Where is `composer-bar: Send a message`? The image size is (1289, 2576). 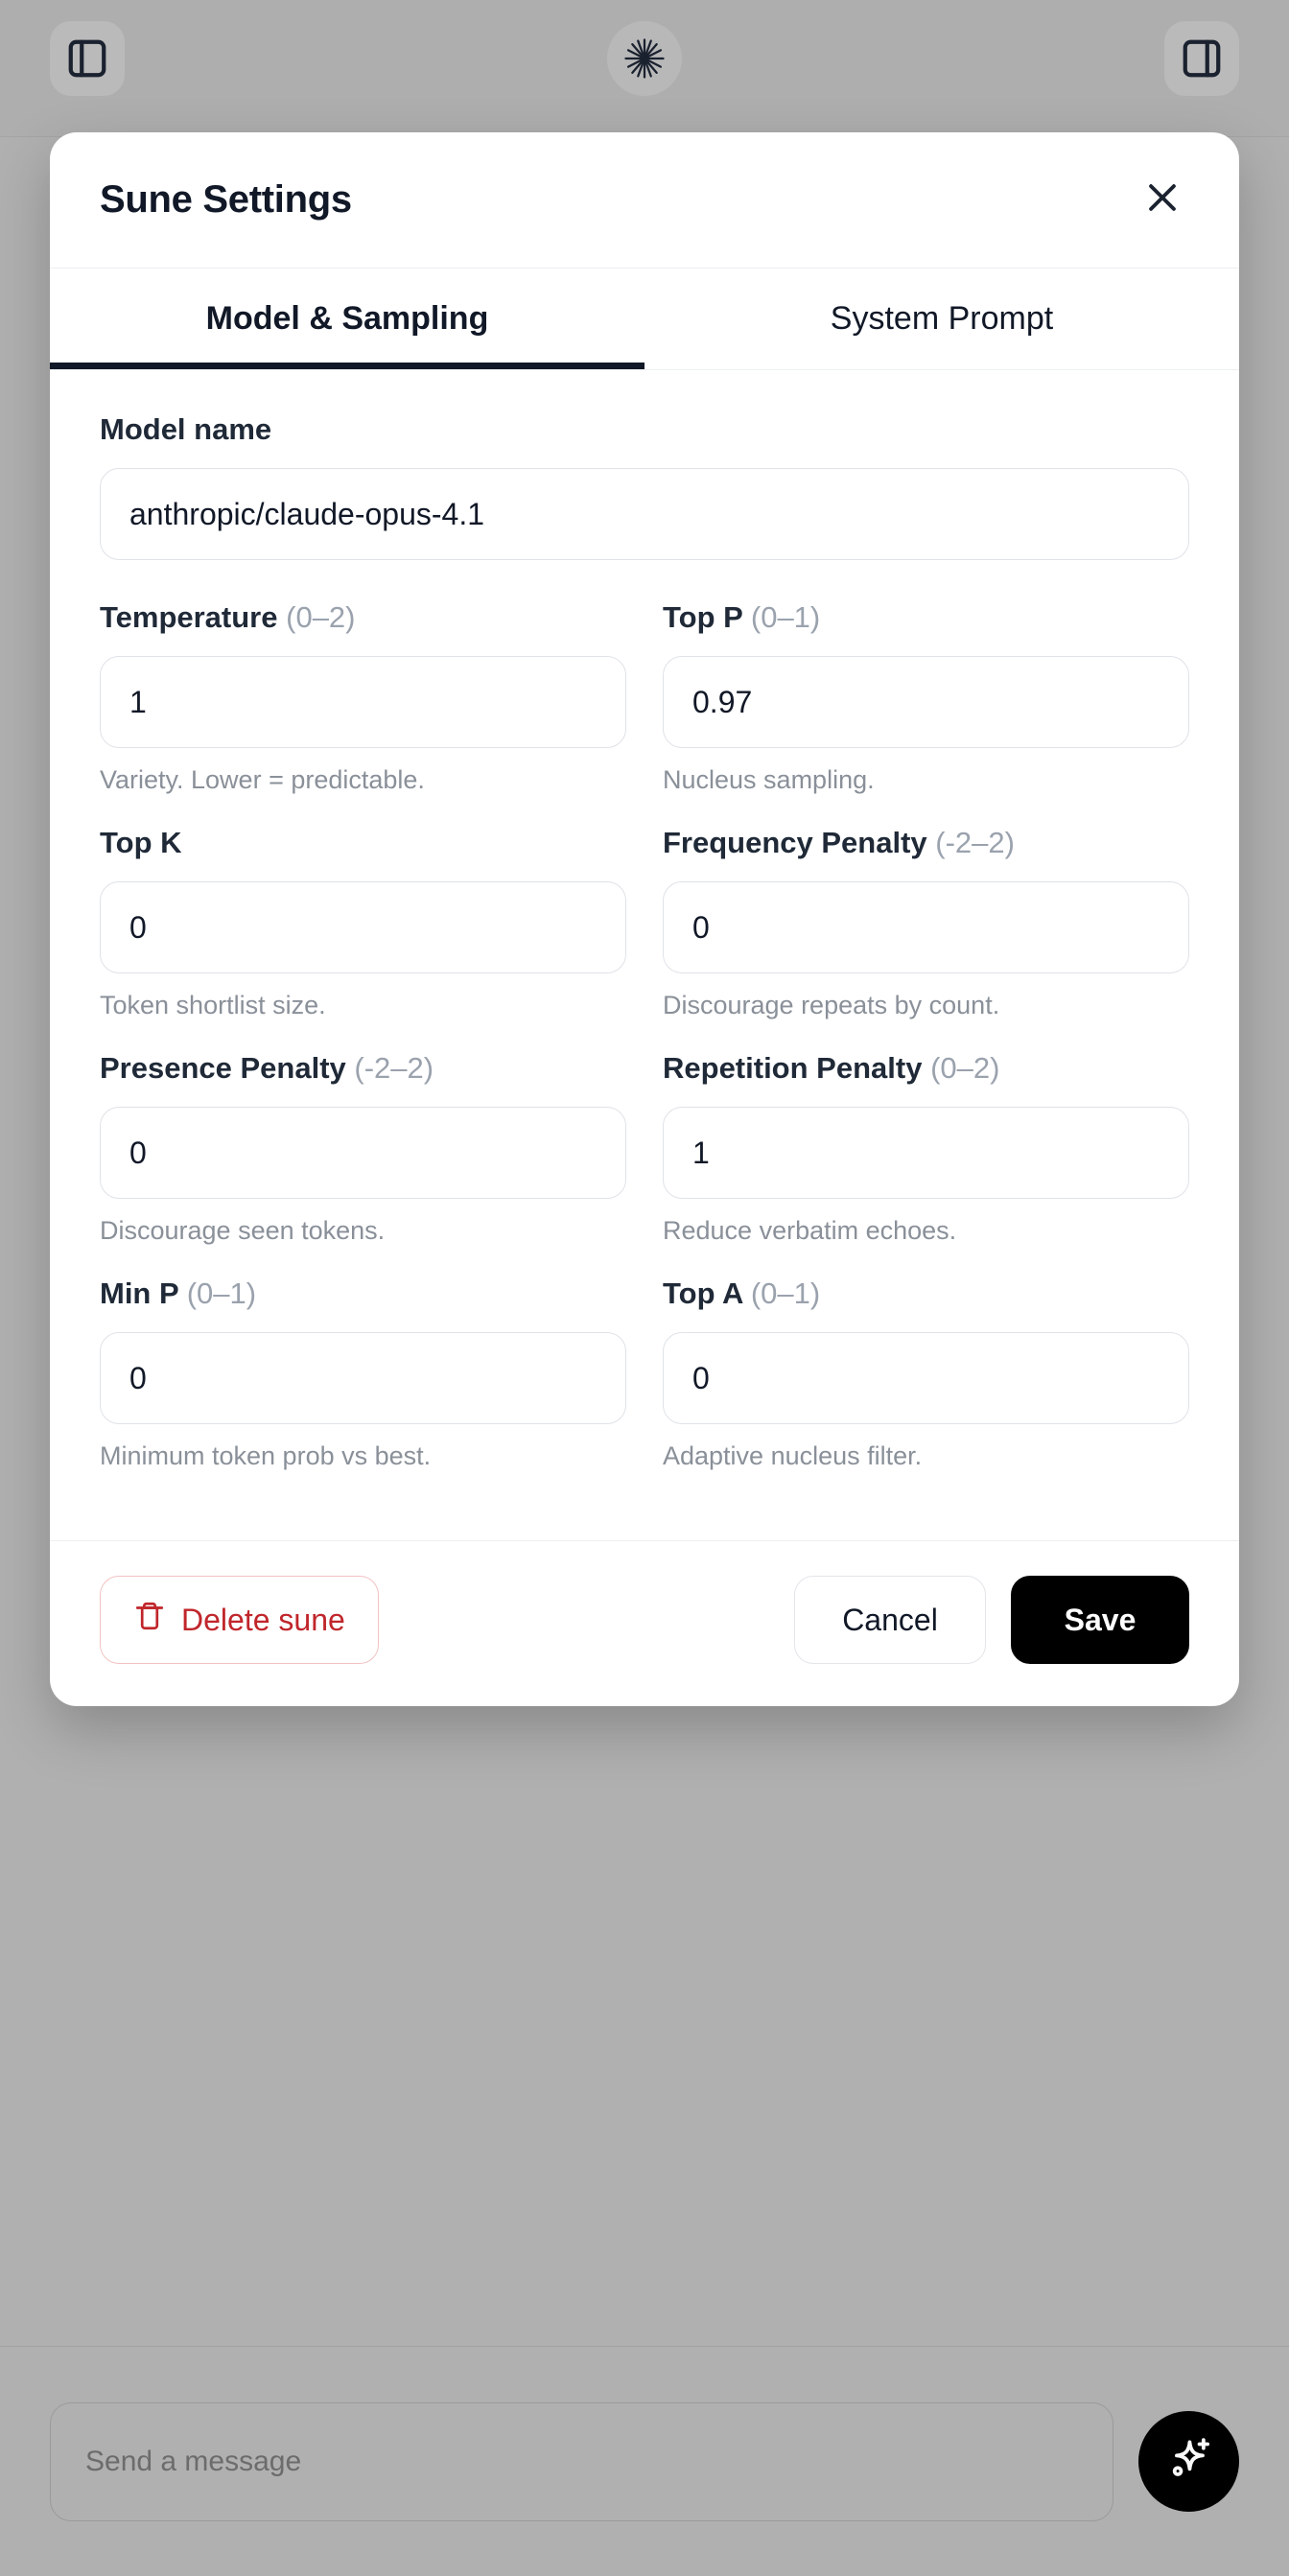 composer-bar: Send a message is located at coordinates (644, 2461).